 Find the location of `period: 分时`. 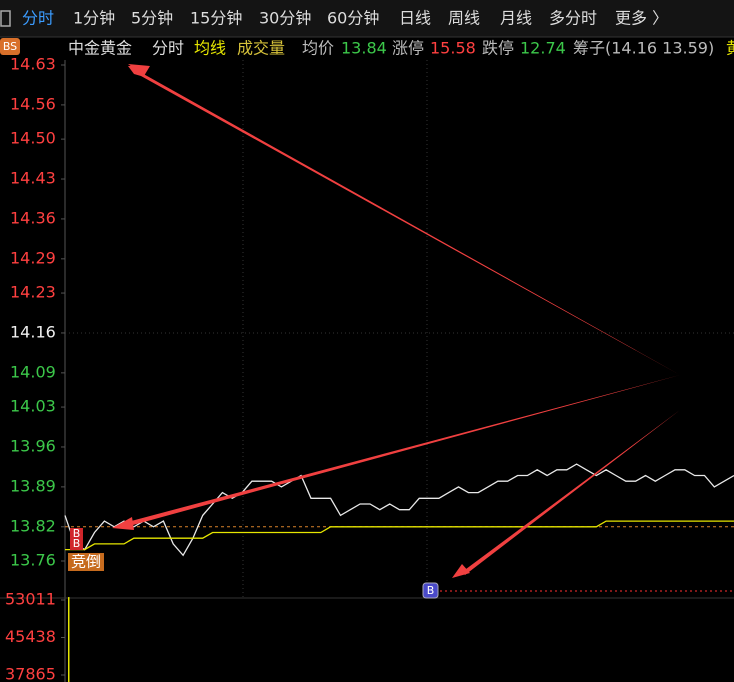

period: 分时 is located at coordinates (168, 48).